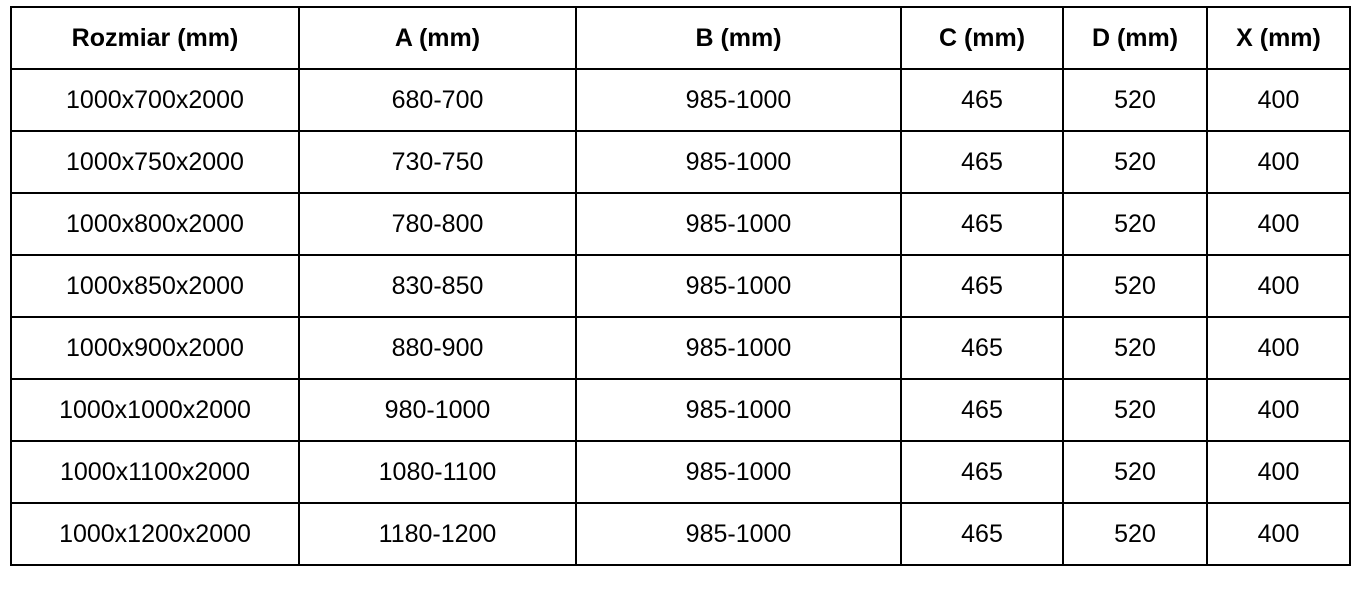  Describe the element at coordinates (437, 472) in the screenshot. I see `cell-a: 1080-1100` at that location.